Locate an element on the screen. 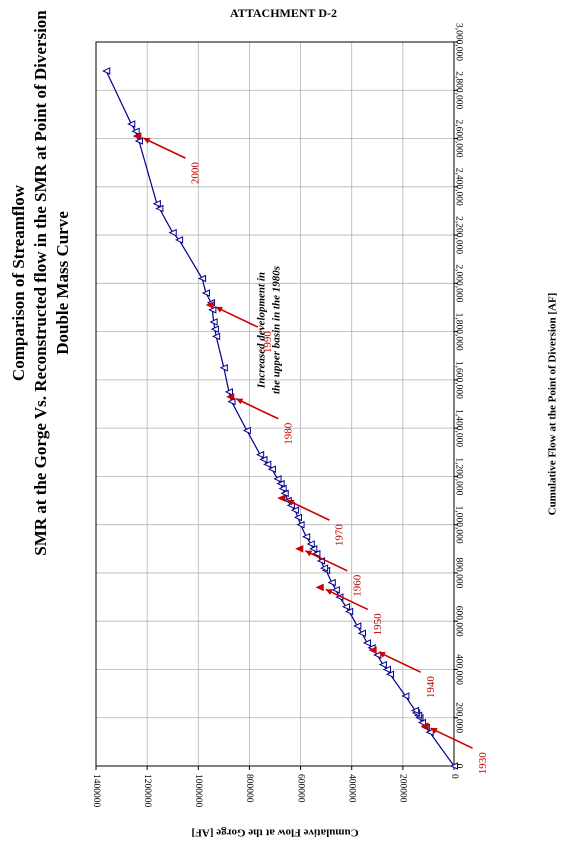 The height and width of the screenshot is (850, 567). x-tick-label: 2,600,000 is located at coordinates (458, 139).